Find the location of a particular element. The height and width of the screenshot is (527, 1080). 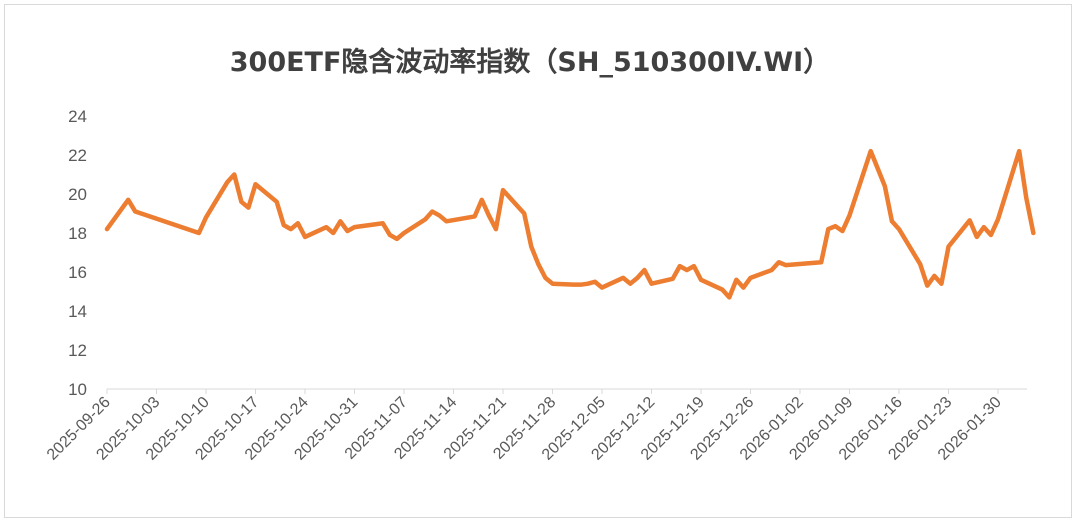

y-tick-label: 12 is located at coordinates (77, 350).